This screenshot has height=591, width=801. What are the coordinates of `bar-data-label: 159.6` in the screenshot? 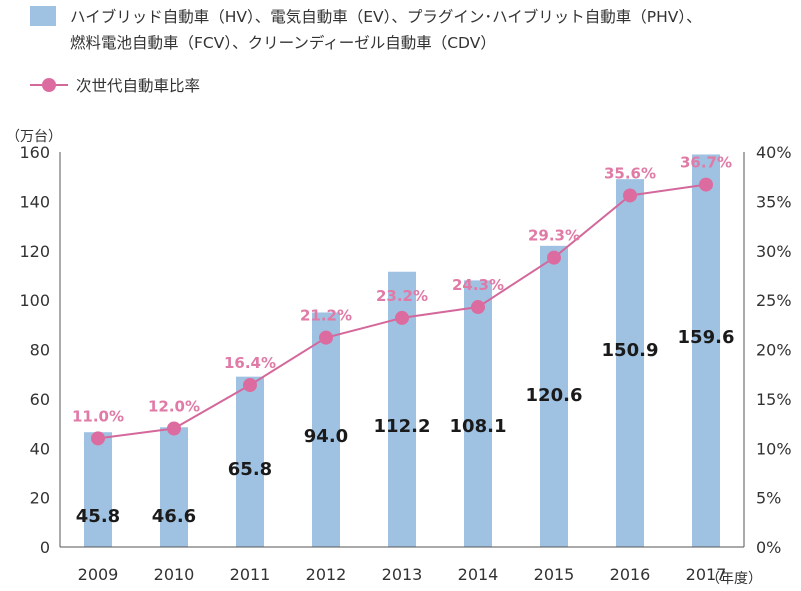 It's located at (706, 337).